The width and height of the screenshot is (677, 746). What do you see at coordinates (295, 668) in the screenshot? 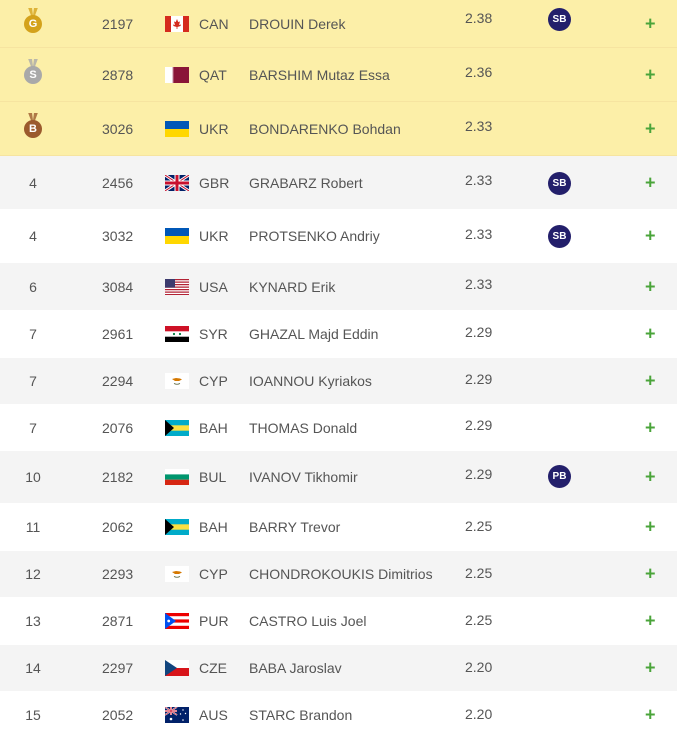
I see `athlete-name: BABA Jaroslav` at bounding box center [295, 668].